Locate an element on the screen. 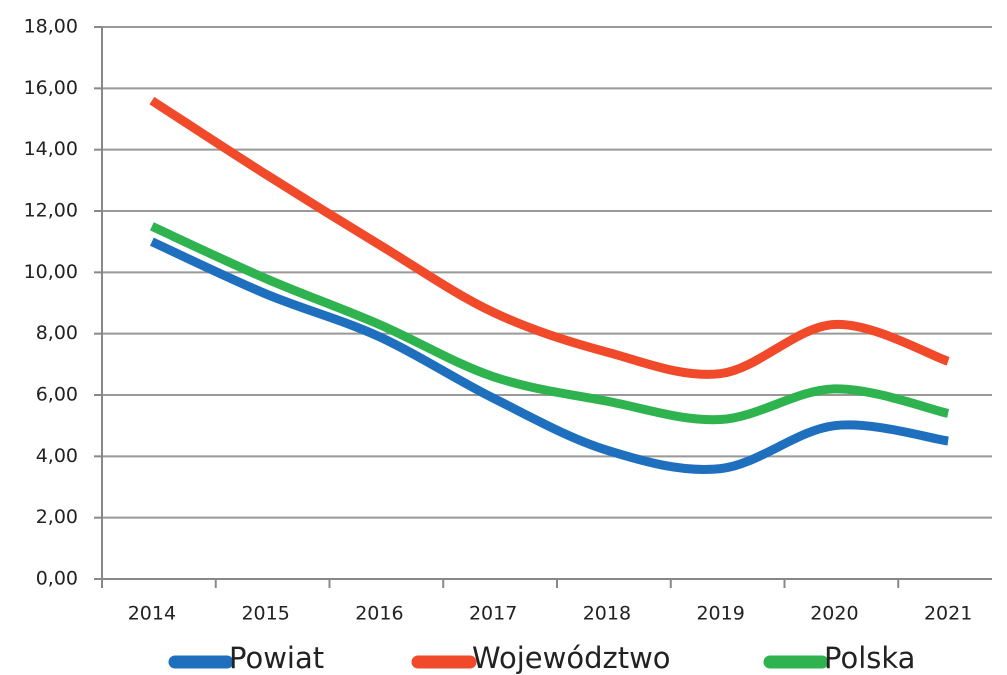 The height and width of the screenshot is (675, 1007). y-tick-label: 0,00 is located at coordinates (57, 579).